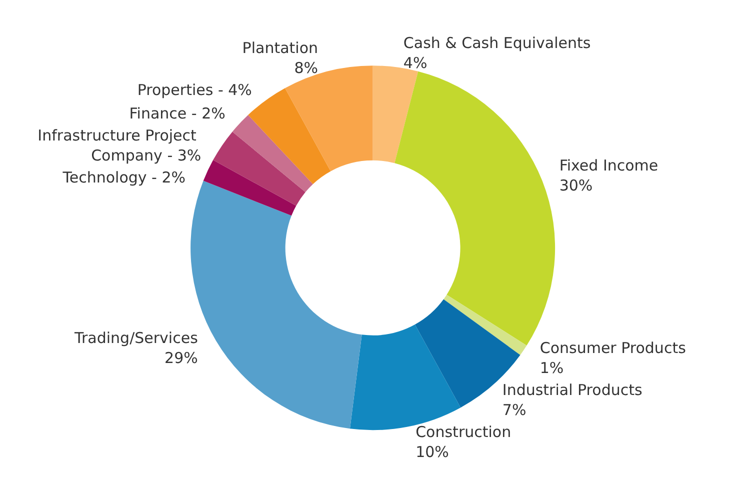  I want to click on slice-label: Technology - 2%, so click(124, 177).